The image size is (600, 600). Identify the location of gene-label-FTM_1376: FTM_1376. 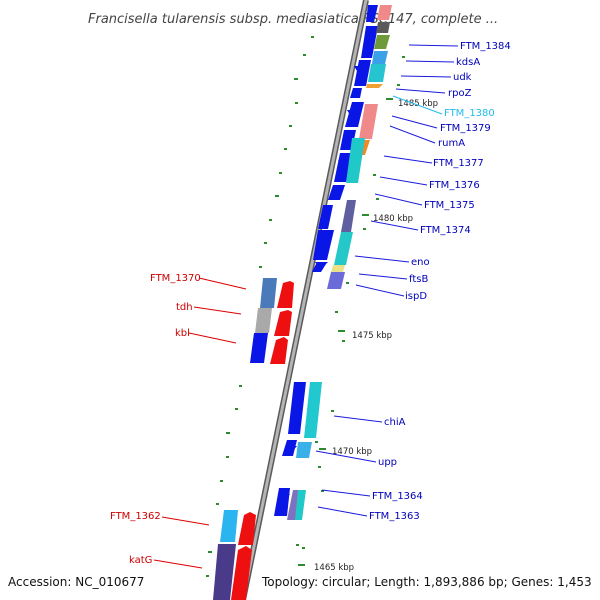
(454, 185).